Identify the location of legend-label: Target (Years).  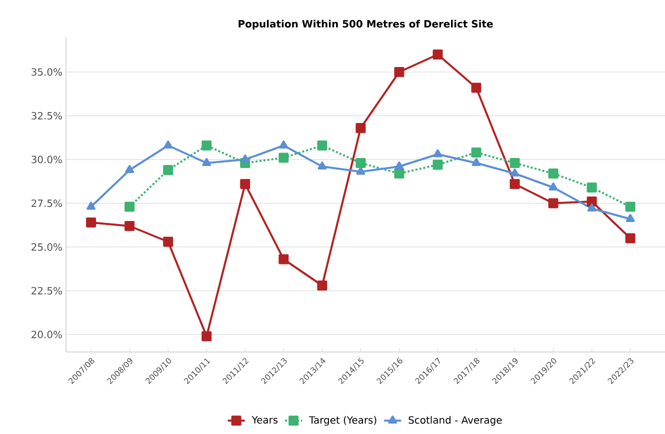
(342, 421).